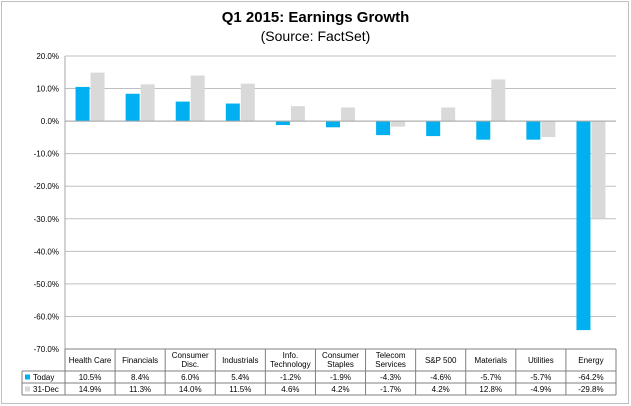 The height and width of the screenshot is (406, 631). What do you see at coordinates (190, 377) in the screenshot?
I see `data-value-label: 6.0%` at bounding box center [190, 377].